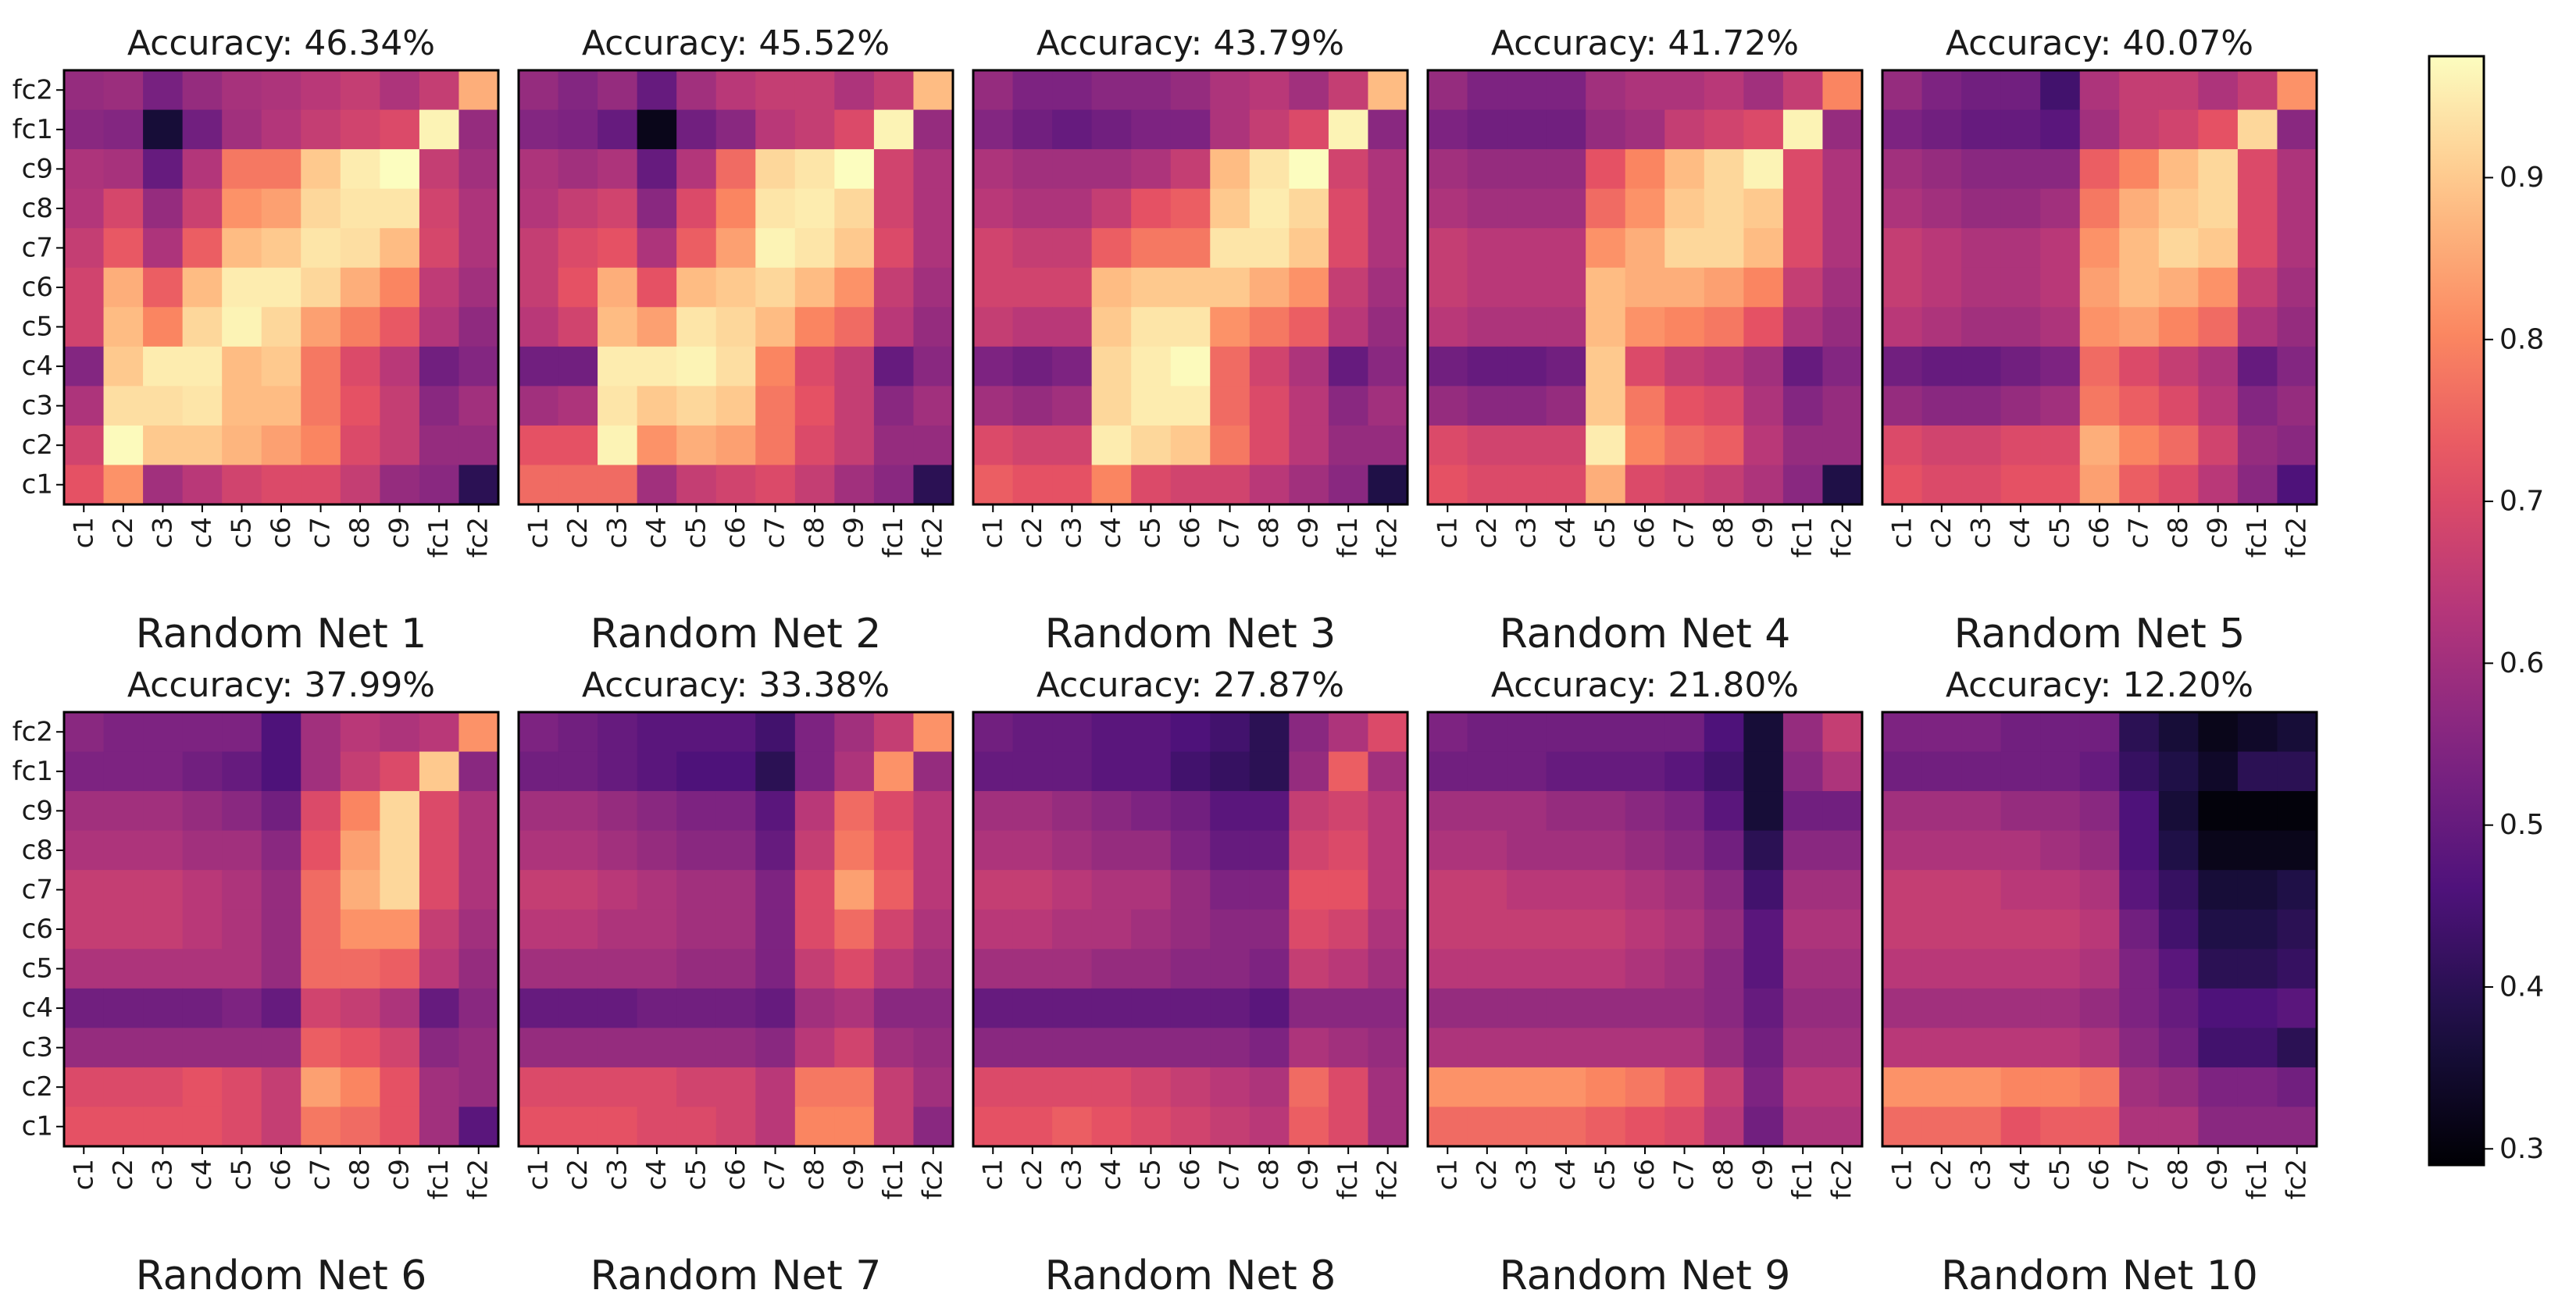 This screenshot has height=1297, width=2576. I want to click on colorbar-gradient, so click(2456, 611).